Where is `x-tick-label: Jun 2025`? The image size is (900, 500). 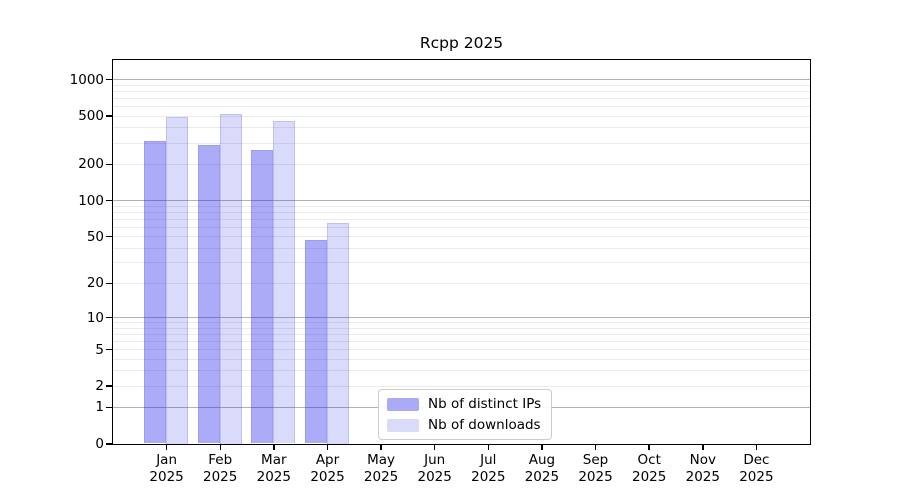 x-tick-label: Jun 2025 is located at coordinates (434, 468).